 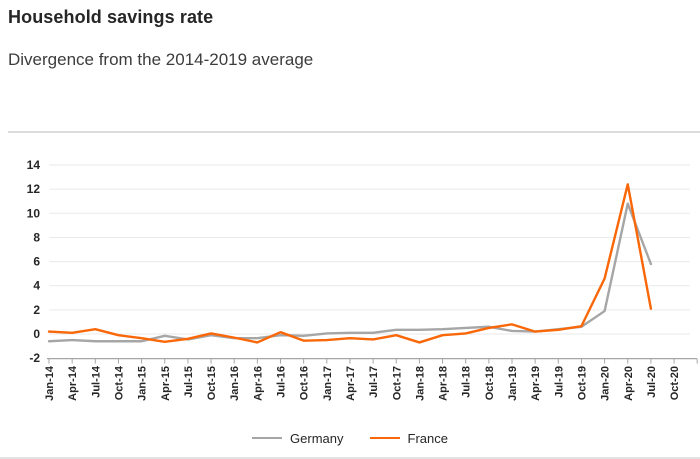 I want to click on x-tick-label: Oct-16, so click(x=305, y=383).